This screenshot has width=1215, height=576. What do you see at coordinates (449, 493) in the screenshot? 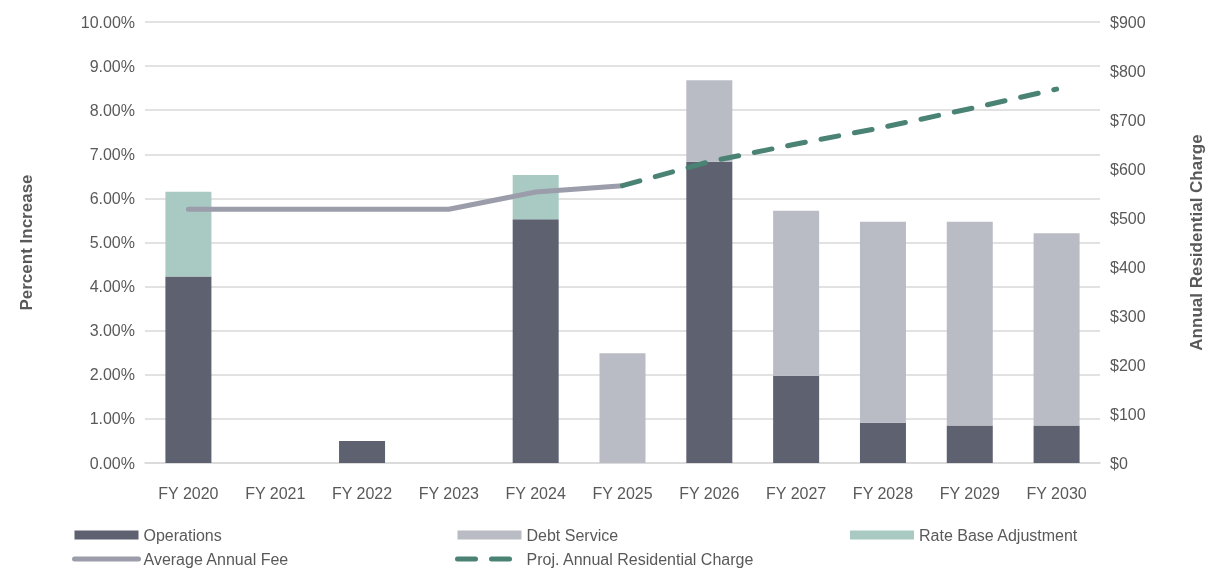
I see `x-tick-label: FY 2023` at bounding box center [449, 493].